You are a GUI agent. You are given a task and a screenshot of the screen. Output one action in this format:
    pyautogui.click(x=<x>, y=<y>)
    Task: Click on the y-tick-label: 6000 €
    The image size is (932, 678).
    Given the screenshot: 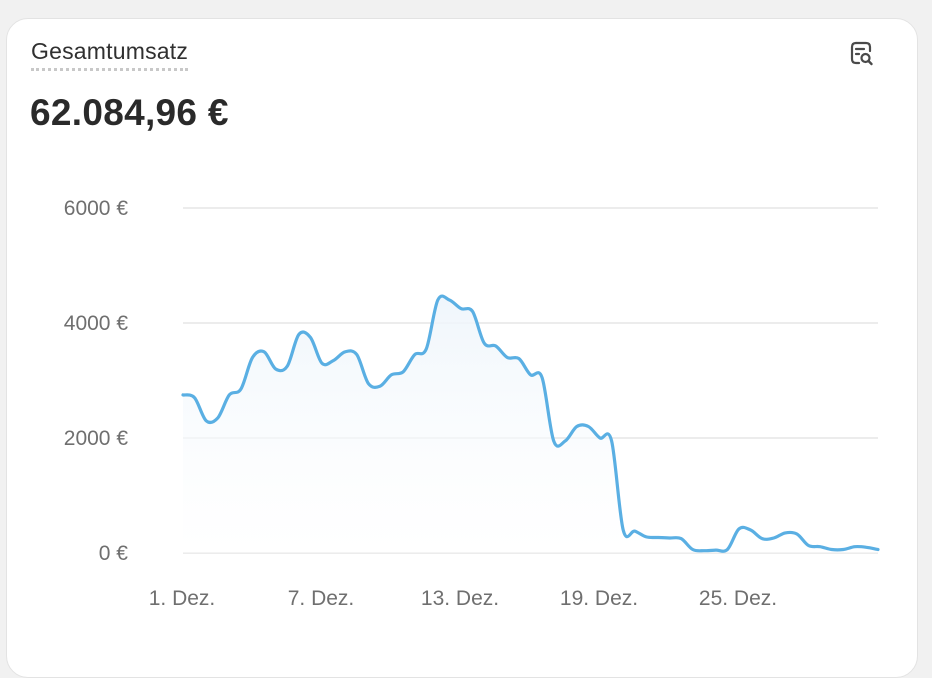 What is the action you would take?
    pyautogui.click(x=96, y=208)
    